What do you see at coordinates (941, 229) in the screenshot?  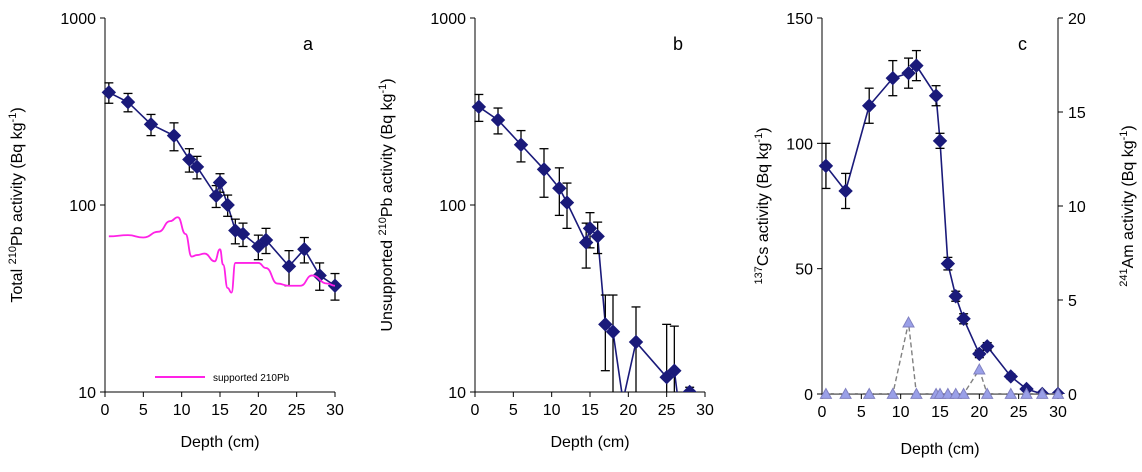 I see `series-line-c` at bounding box center [941, 229].